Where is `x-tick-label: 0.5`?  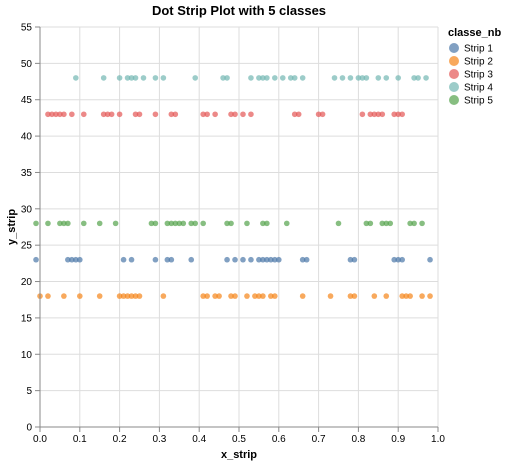 x-tick-label: 0.5 is located at coordinates (239, 439).